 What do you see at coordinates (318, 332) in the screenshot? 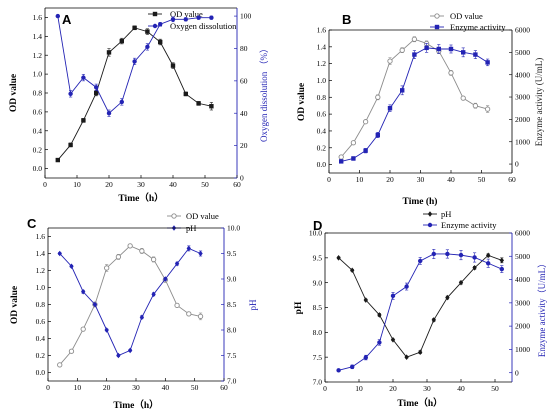
I see `y-tick-label-left: 8.0` at bounding box center [318, 332].